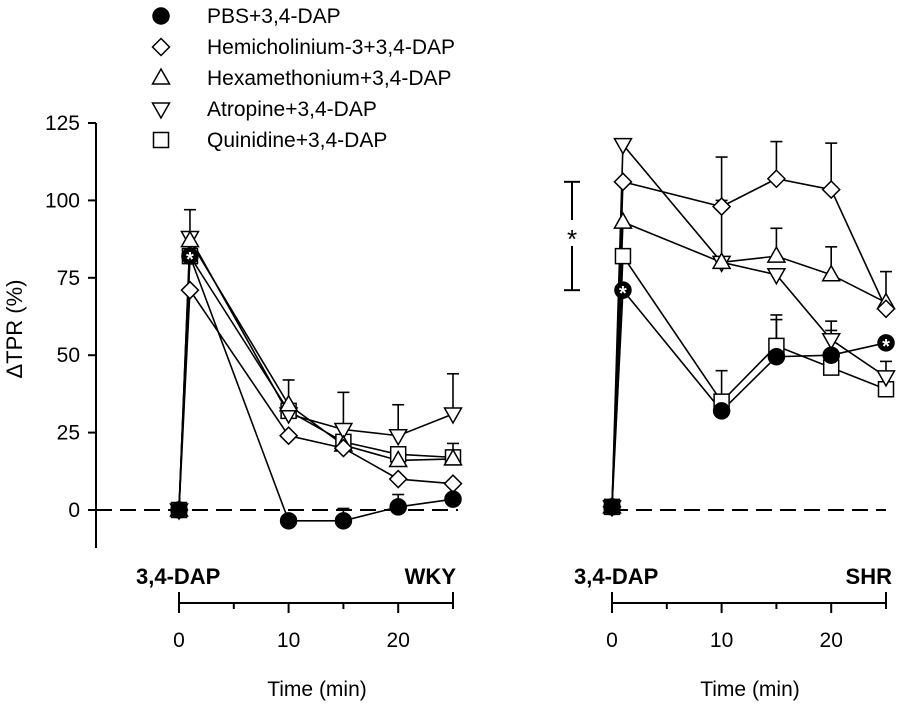 The width and height of the screenshot is (902, 708). What do you see at coordinates (329, 78) in the screenshot?
I see `legend-label-hexamethonium-3-4-dap: Hexamethonium+3,4-DAP` at bounding box center [329, 78].